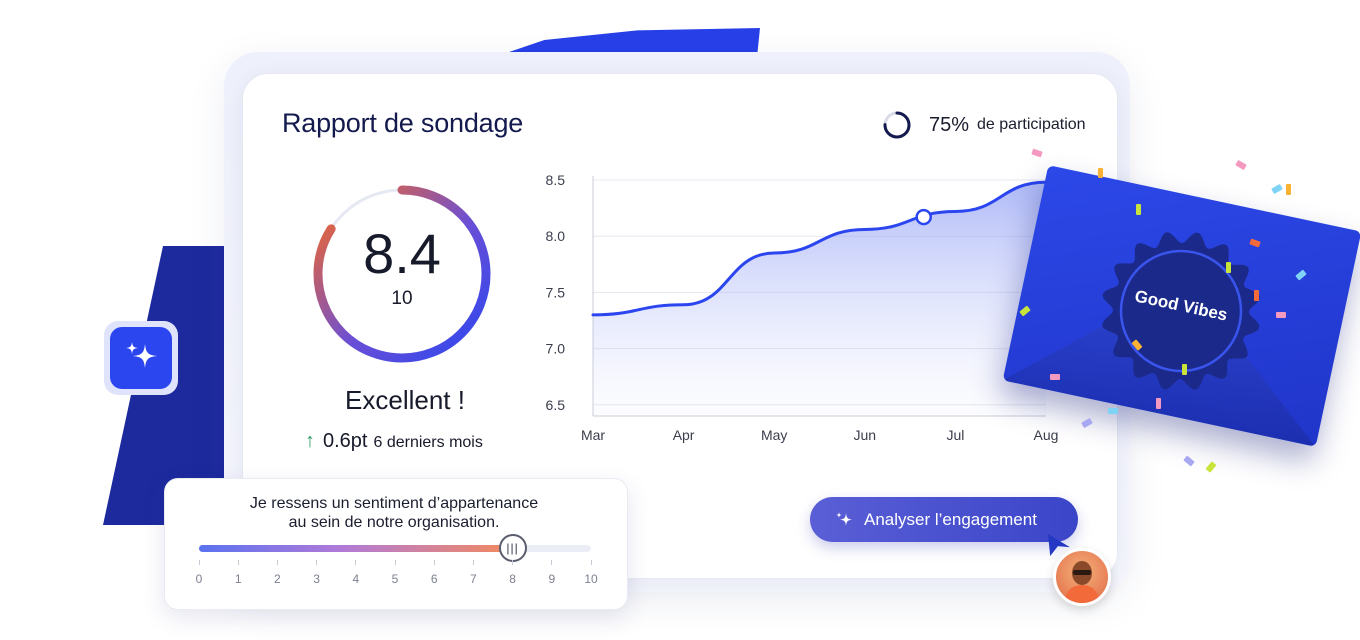 This screenshot has width=1360, height=640. Describe the element at coordinates (402, 298) in the screenshot. I see `score-max: 10` at that location.